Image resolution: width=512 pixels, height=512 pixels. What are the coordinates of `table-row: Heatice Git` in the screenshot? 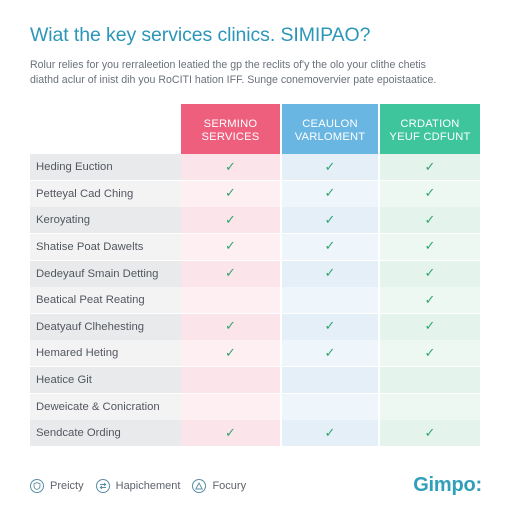 It's located at (255, 380).